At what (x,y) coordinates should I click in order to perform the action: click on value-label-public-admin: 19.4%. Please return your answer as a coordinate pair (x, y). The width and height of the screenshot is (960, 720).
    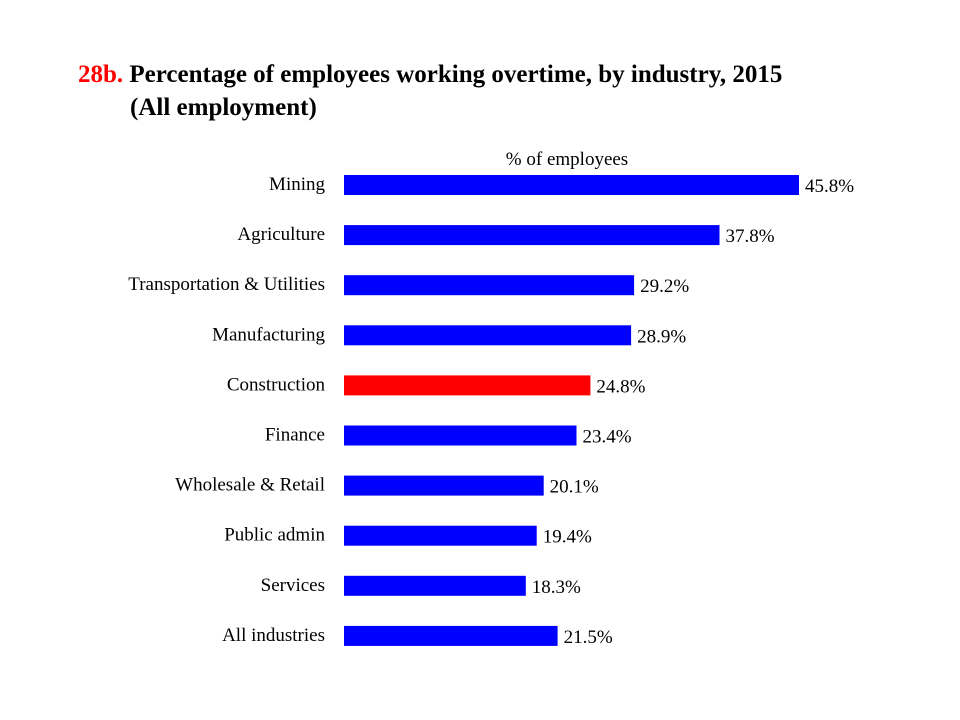
    Looking at the image, I should click on (567, 537).